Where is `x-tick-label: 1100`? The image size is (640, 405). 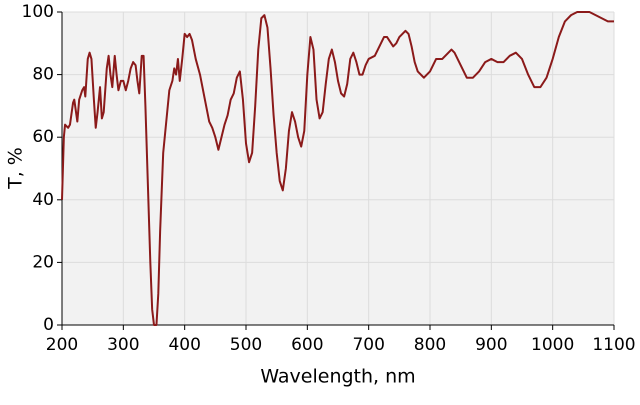 x-tick-label: 1100 is located at coordinates (613, 345).